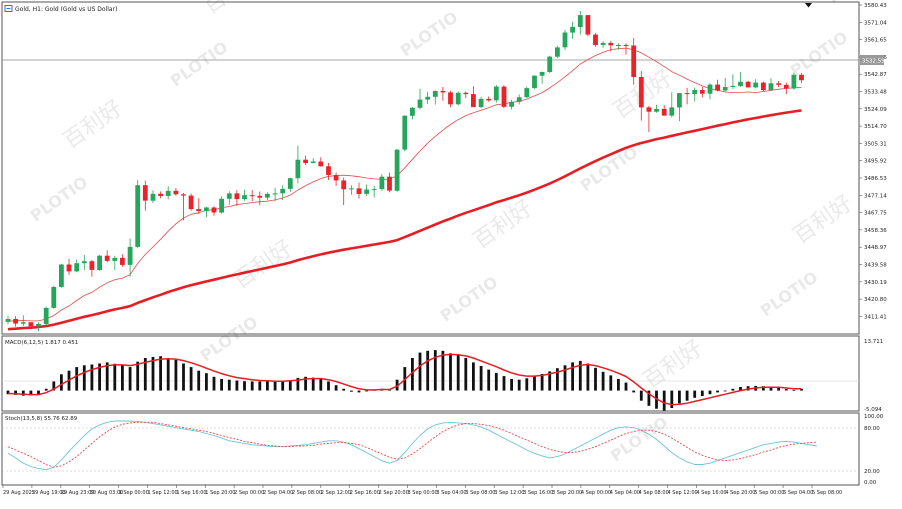 This screenshot has height=509, width=902. I want to click on stoch-label: Stoch(13,5,8) 55.76 62.89, so click(41, 419).